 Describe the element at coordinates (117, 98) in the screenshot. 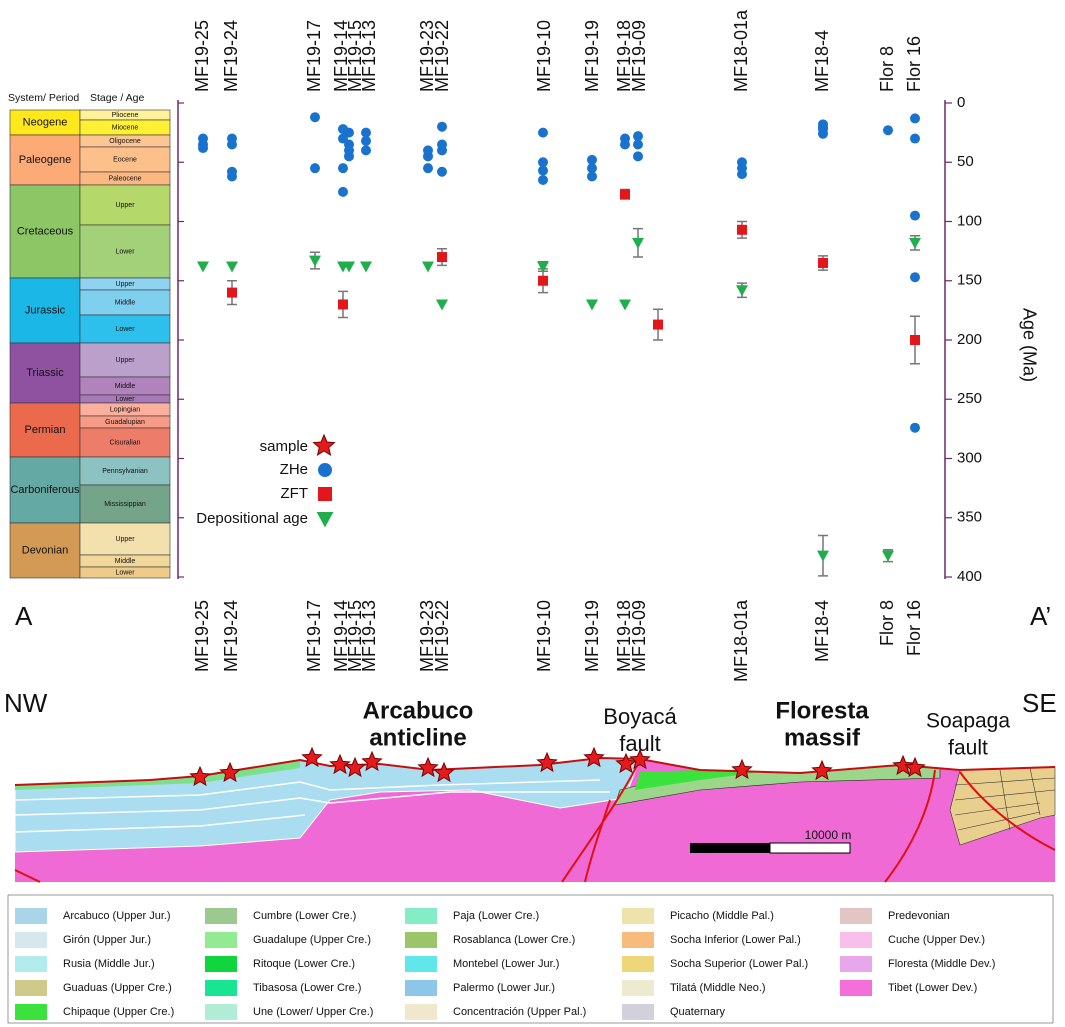

I see `column-header: Stage / Age` at that location.